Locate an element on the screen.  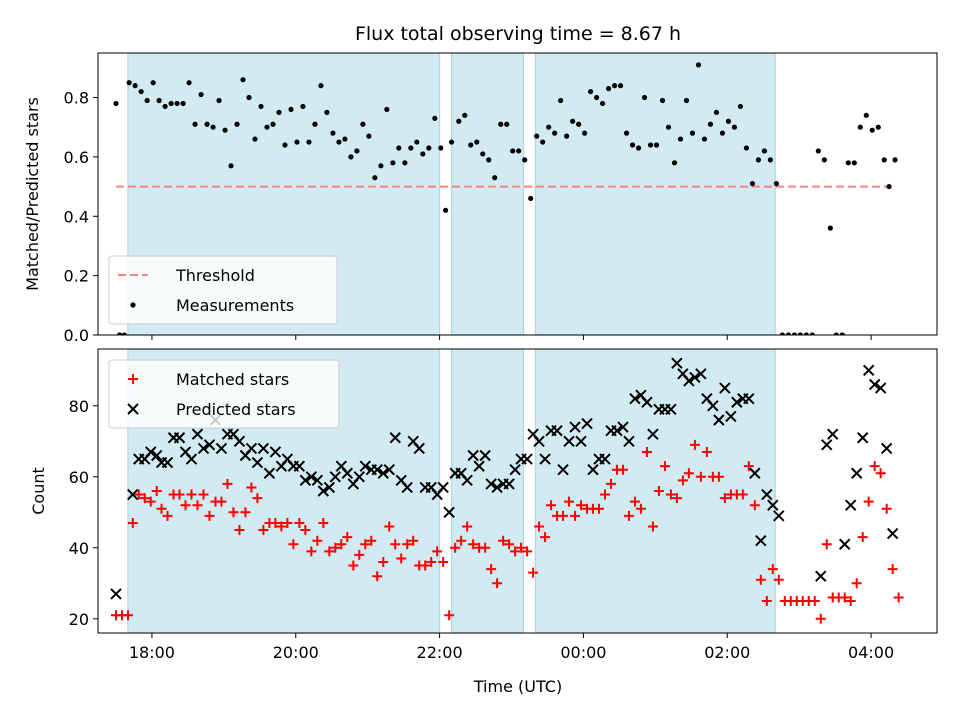
top-legend-label: Measurements is located at coordinates (235, 305).